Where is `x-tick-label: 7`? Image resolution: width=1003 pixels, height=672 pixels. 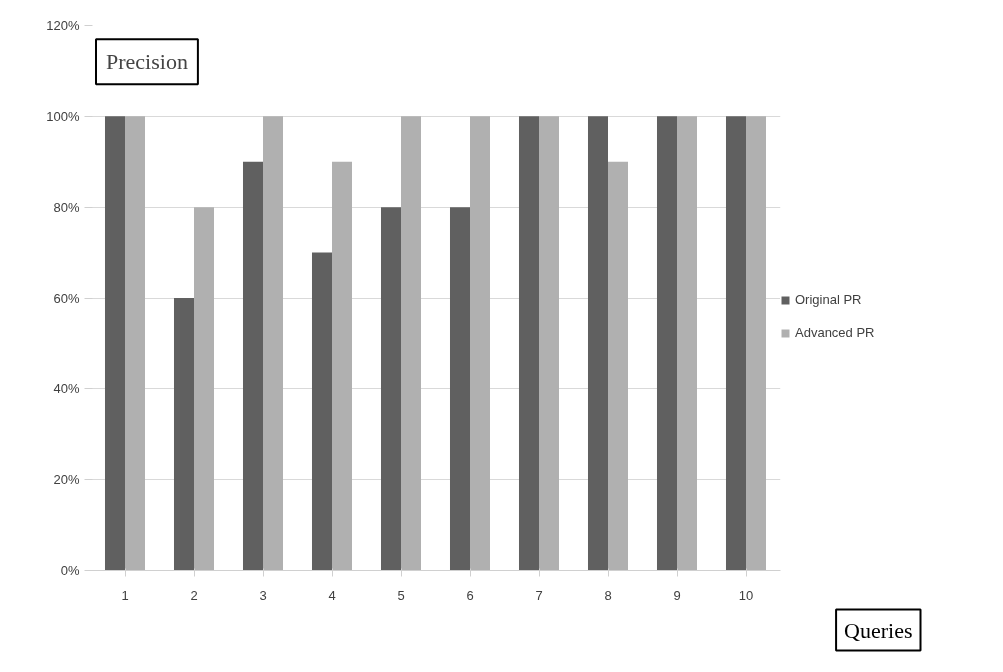 x-tick-label: 7 is located at coordinates (539, 595).